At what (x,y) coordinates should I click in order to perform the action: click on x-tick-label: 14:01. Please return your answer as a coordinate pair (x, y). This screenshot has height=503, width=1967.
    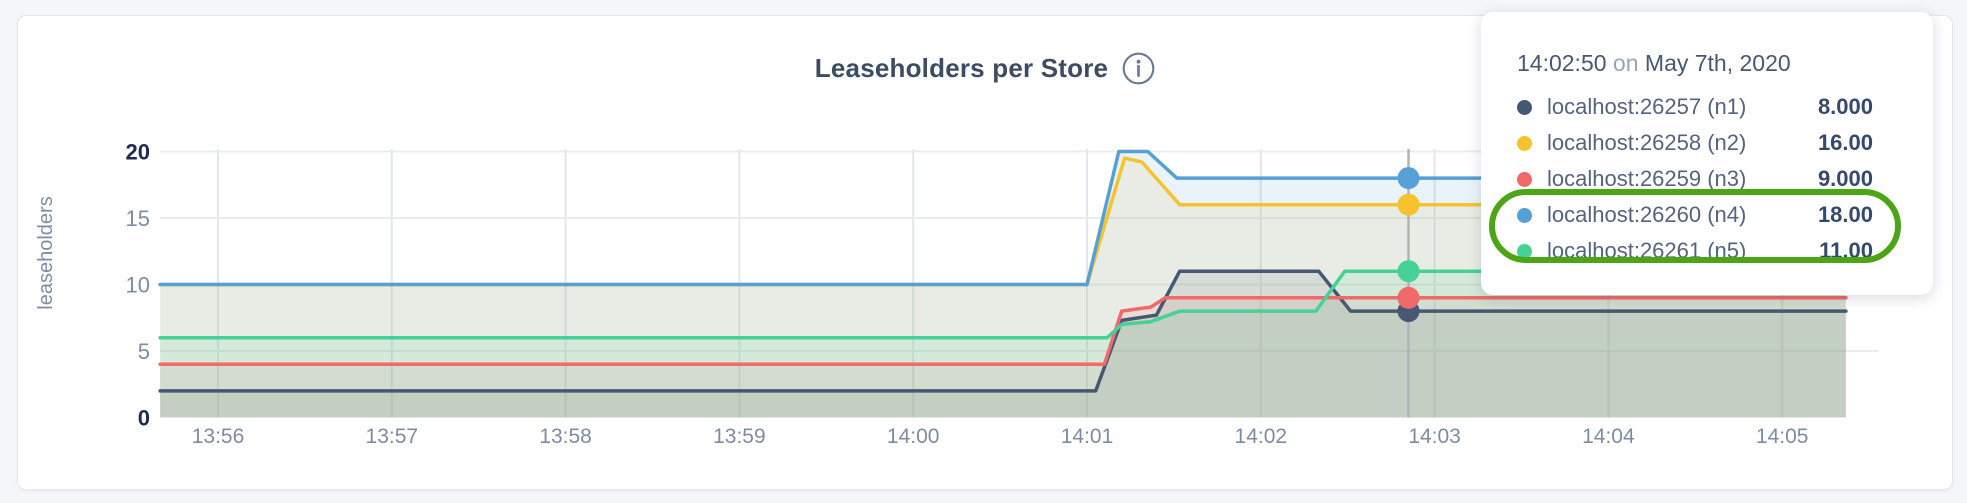
    Looking at the image, I should click on (1087, 436).